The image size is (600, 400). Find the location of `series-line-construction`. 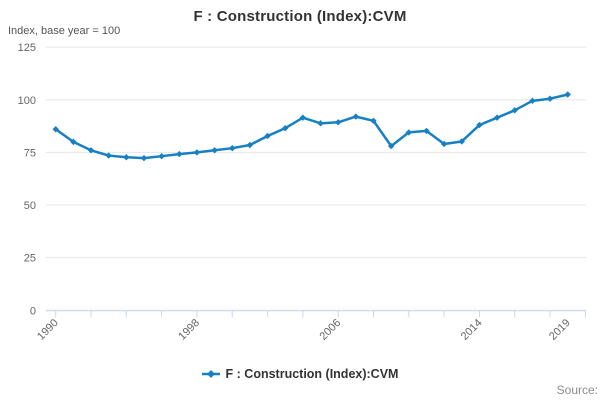

series-line-construction is located at coordinates (311, 126).